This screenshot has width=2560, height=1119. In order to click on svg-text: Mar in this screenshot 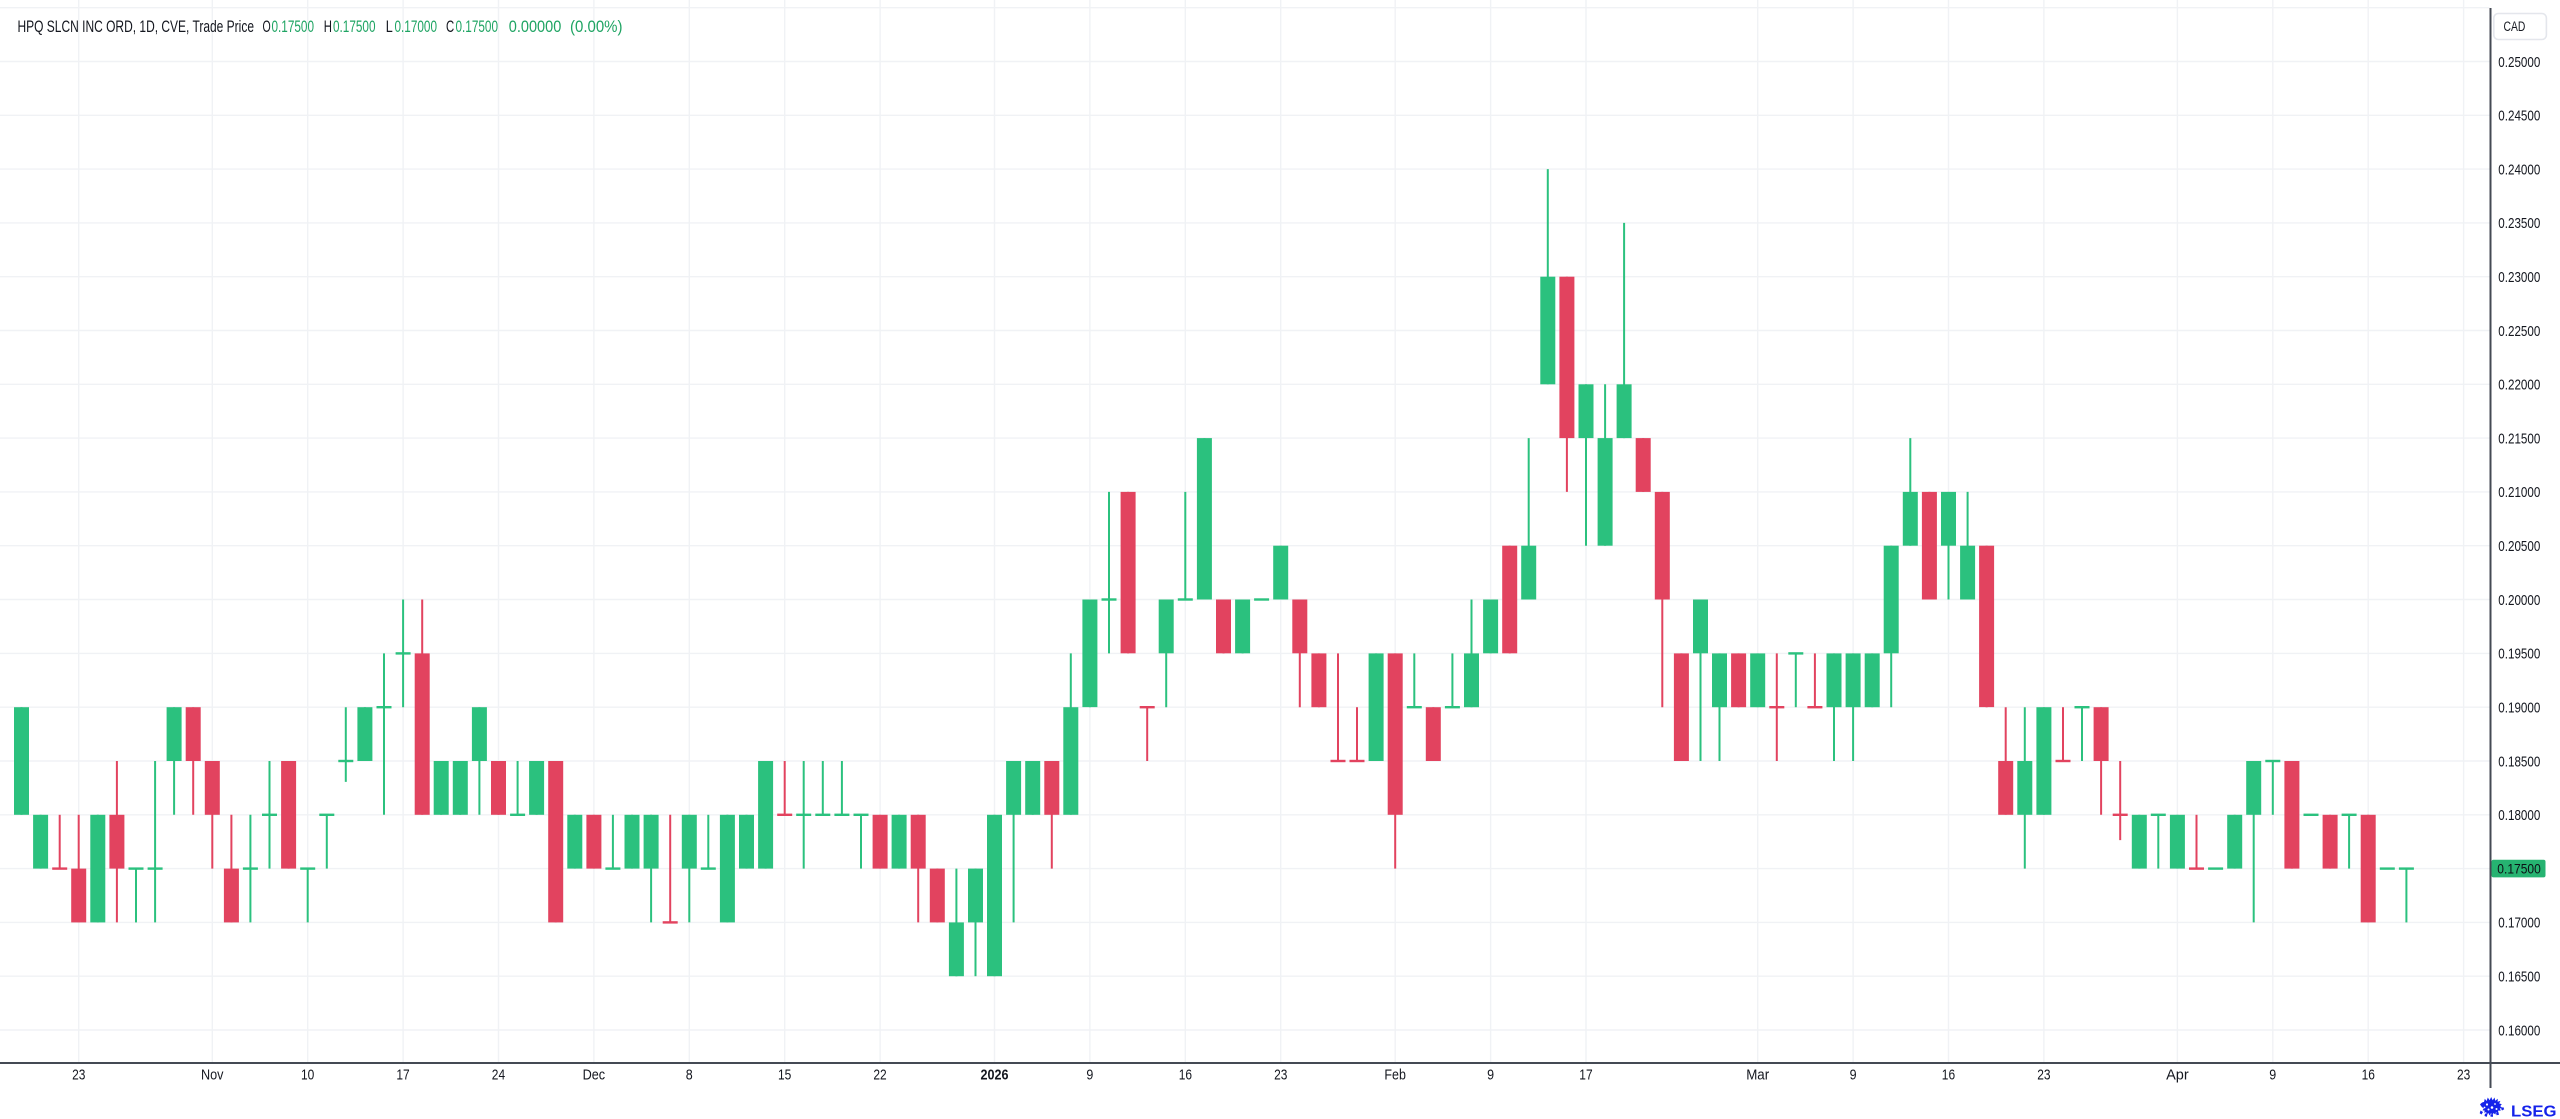, I will do `click(1757, 1075)`.